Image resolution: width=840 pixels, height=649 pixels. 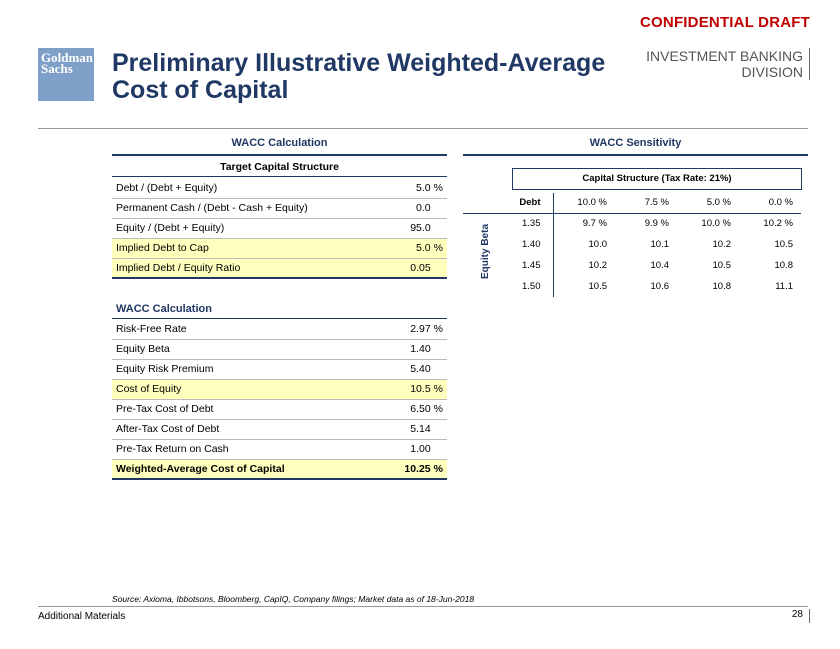 What do you see at coordinates (531, 286) in the screenshot?
I see `beta-value: 1.50` at bounding box center [531, 286].